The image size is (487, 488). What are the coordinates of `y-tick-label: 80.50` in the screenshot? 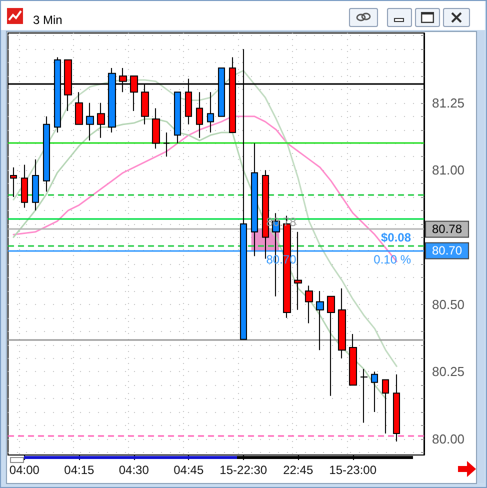 It's located at (448, 304).